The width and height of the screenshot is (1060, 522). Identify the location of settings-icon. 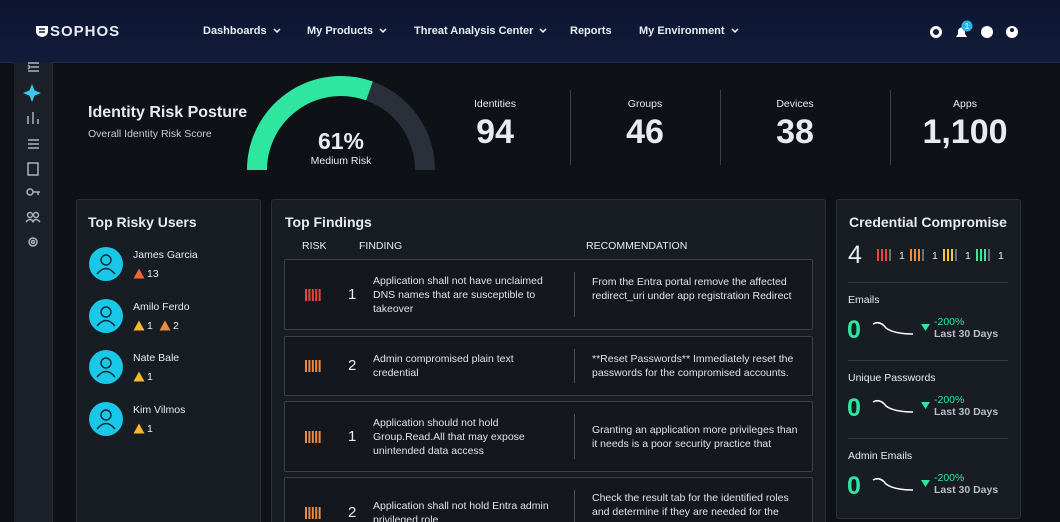
(936, 32).